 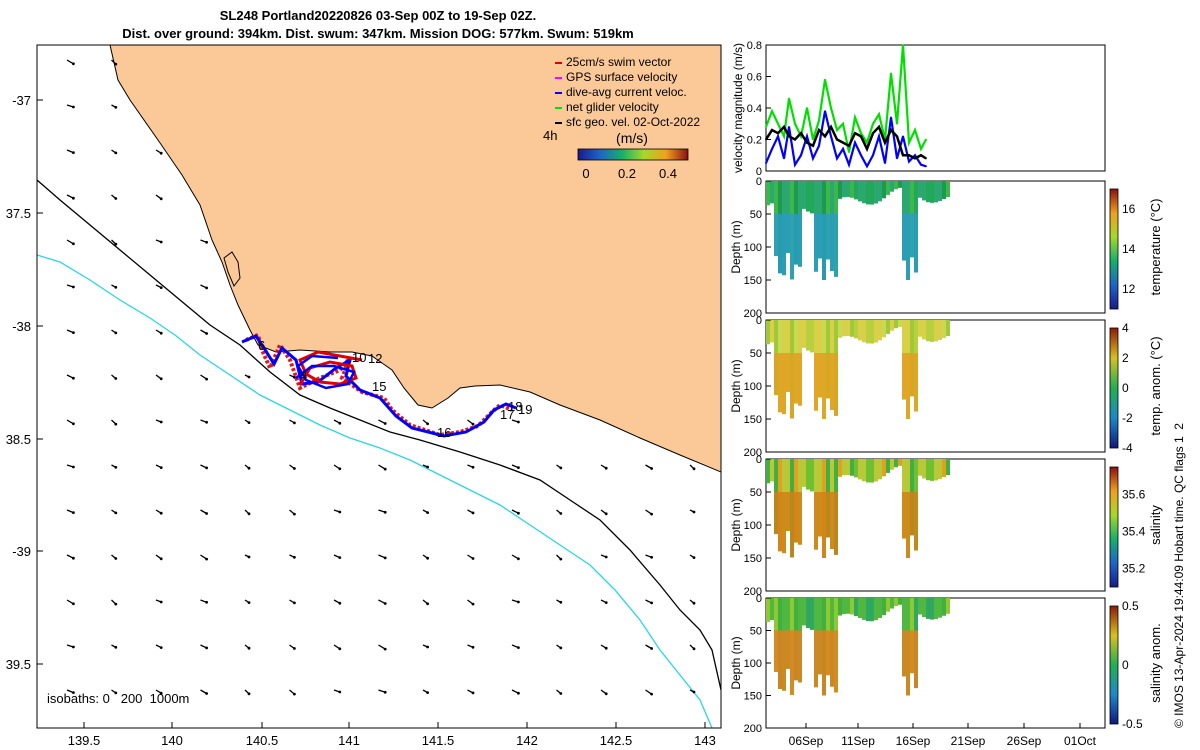 I want to click on glider-track, so click(x=379, y=385).